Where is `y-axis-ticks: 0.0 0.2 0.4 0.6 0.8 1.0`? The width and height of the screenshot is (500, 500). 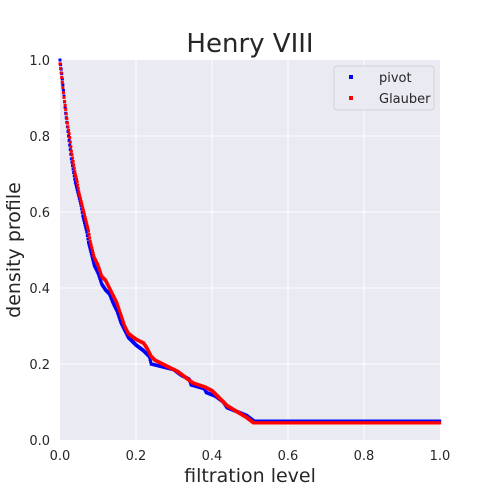 y-axis-ticks: 0.0 0.2 0.4 0.6 0.8 1.0 is located at coordinates (39, 251).